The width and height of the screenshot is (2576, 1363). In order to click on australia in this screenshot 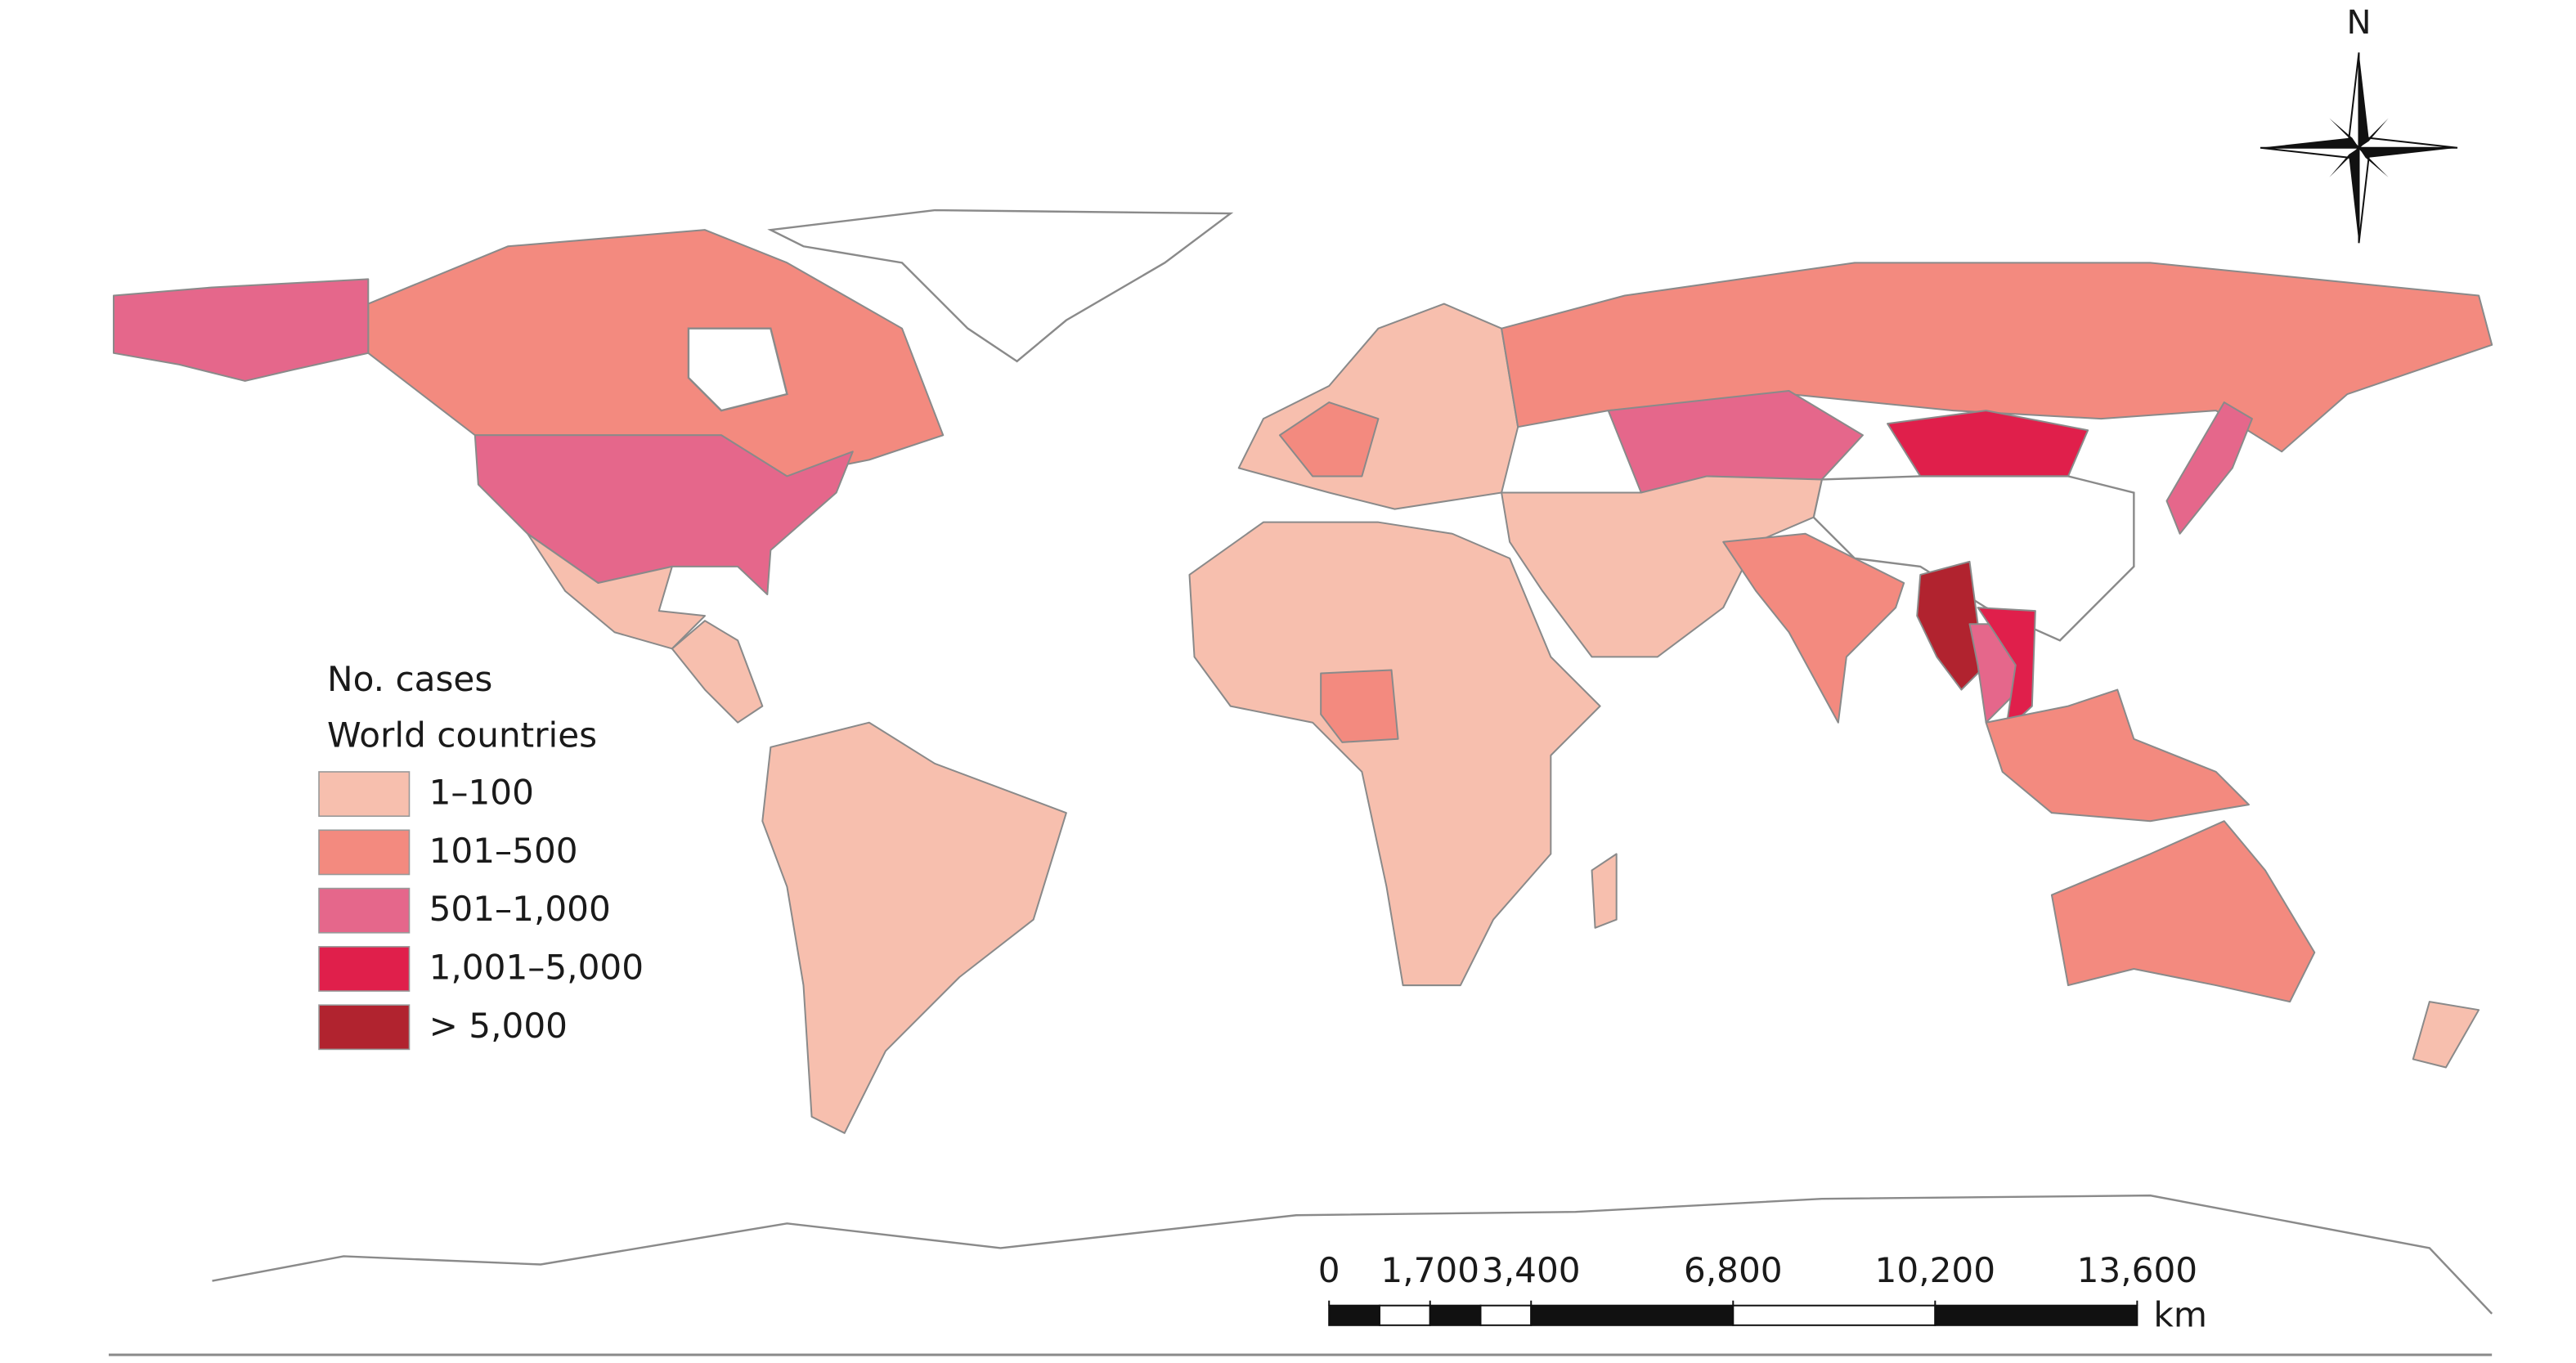, I will do `click(2183, 911)`.